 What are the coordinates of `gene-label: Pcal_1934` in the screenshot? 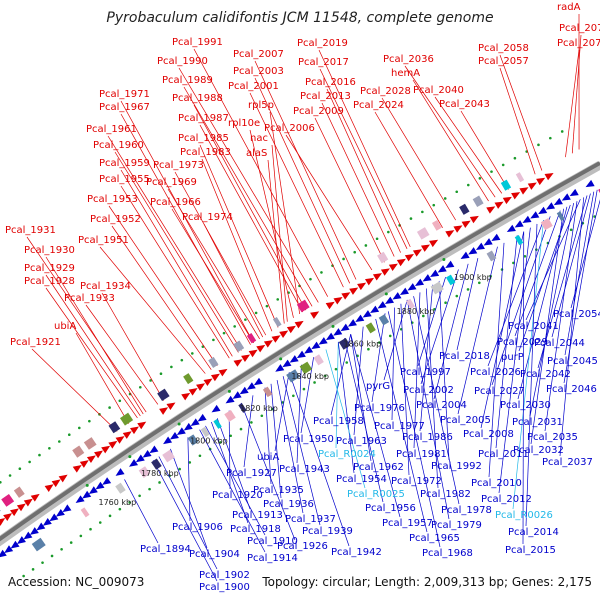 It's located at (105, 286).